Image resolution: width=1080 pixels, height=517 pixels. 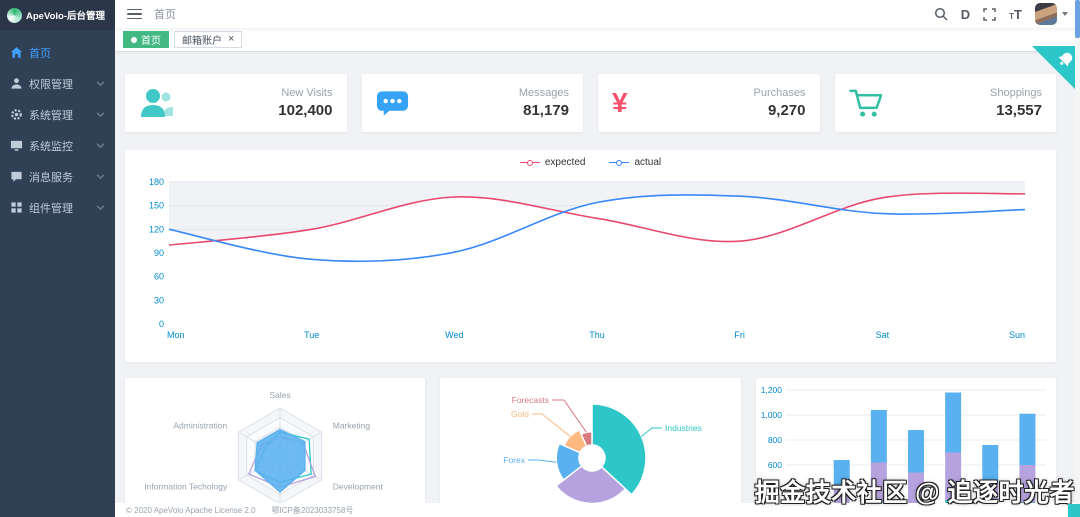 I want to click on active-tab-dot, so click(x=134, y=39).